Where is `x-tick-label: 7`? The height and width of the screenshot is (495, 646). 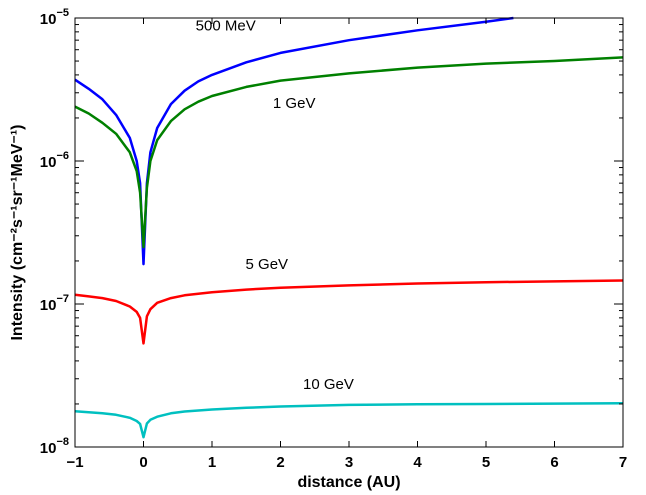 x-tick-label: 7 is located at coordinates (623, 462).